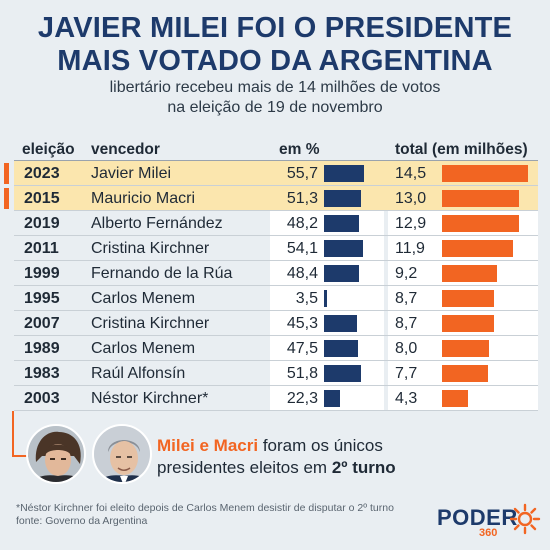 The image size is (550, 550). I want to click on winner-name: Néstor Kirchner*, so click(150, 398).